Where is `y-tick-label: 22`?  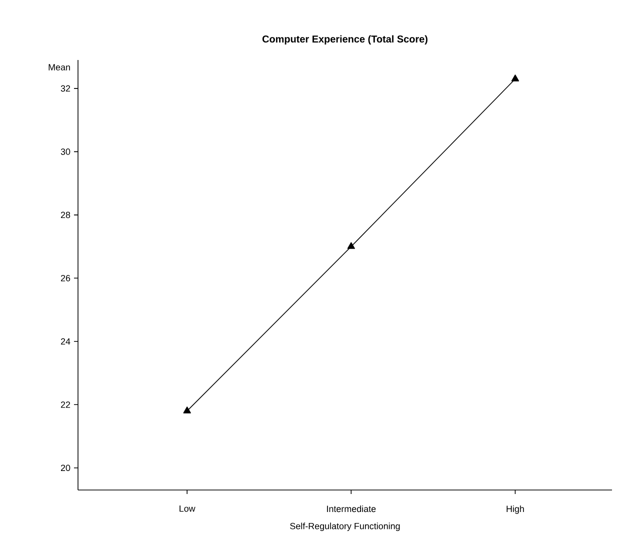 y-tick-label: 22 is located at coordinates (65, 404).